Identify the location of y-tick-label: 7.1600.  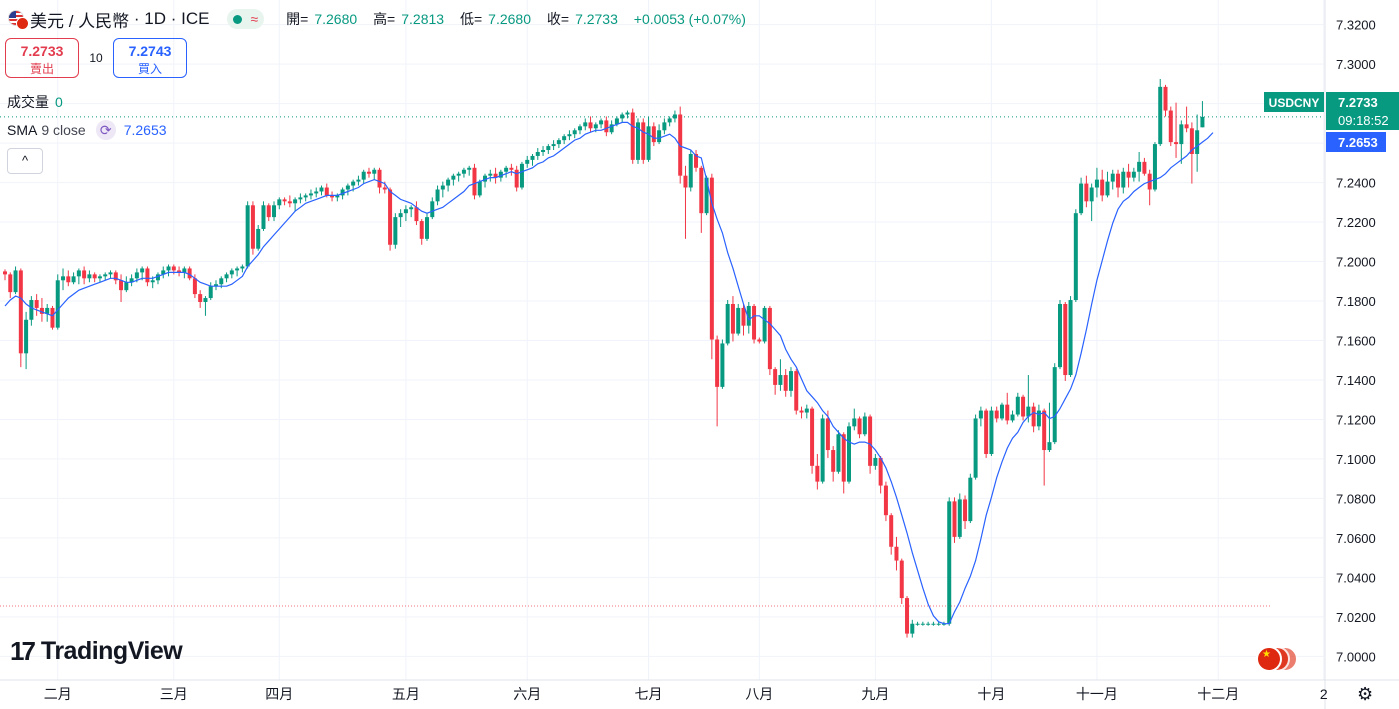
(1356, 340).